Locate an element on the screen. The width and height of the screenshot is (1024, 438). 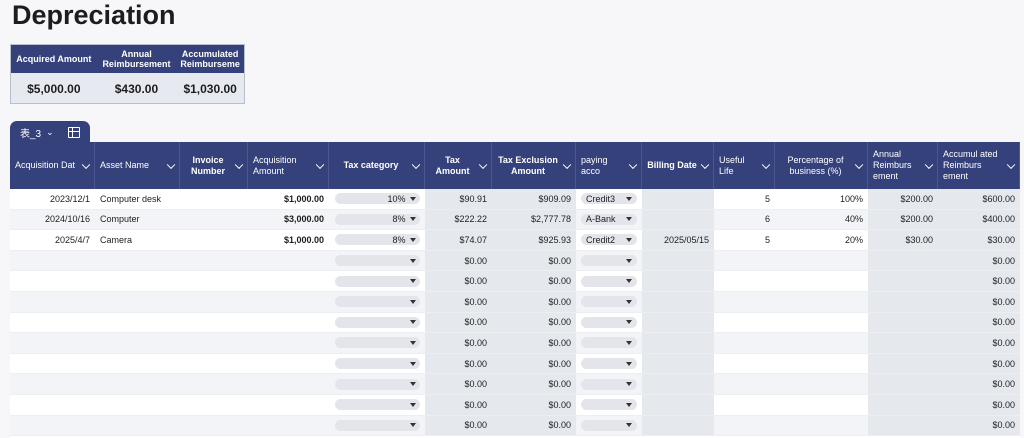
col-header-acquisition-date: Acquisition Dat is located at coordinates (52, 165).